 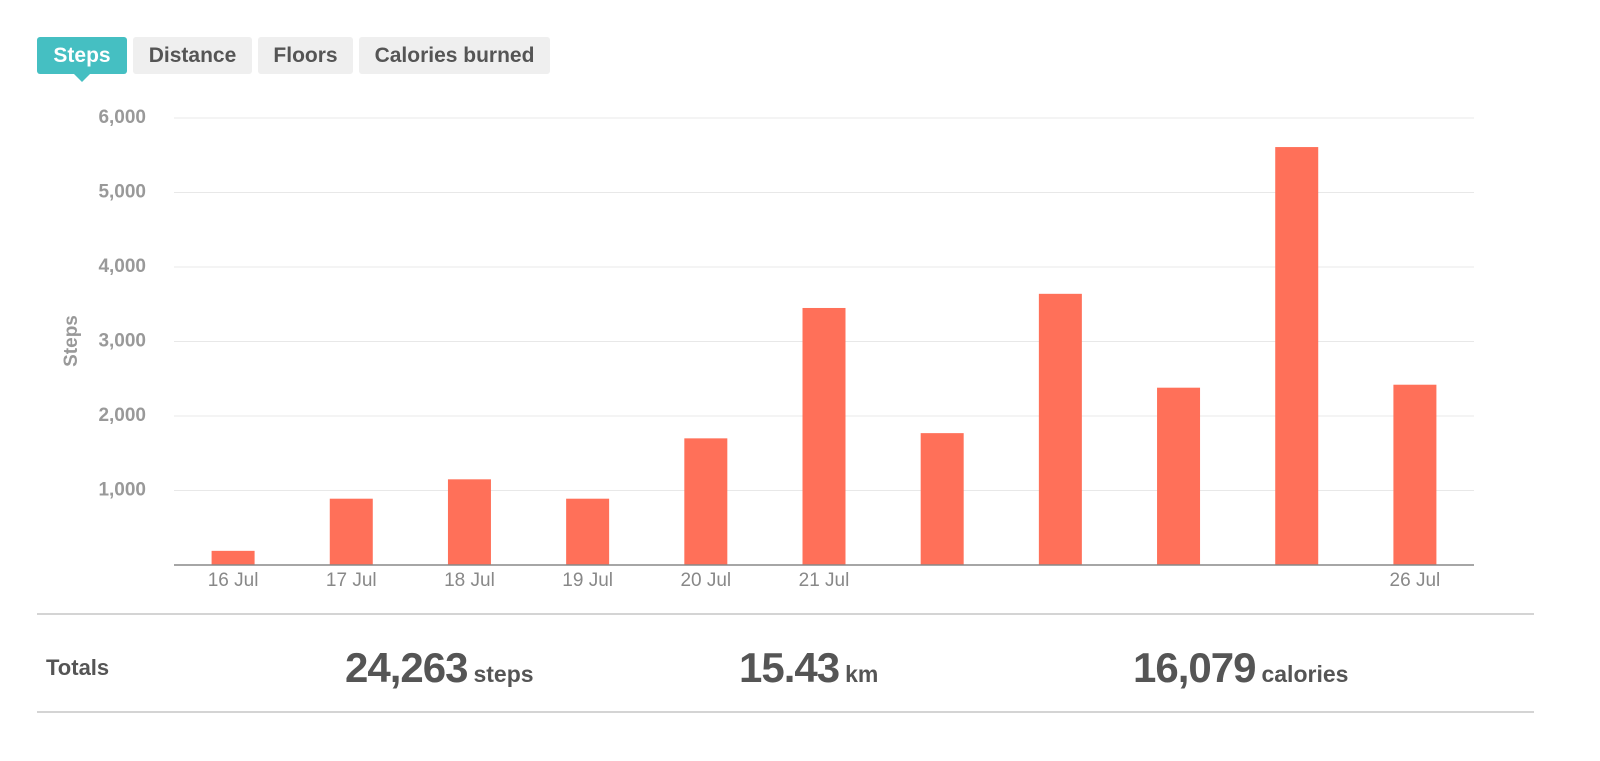 I want to click on total-unit: calories, so click(x=1305, y=674).